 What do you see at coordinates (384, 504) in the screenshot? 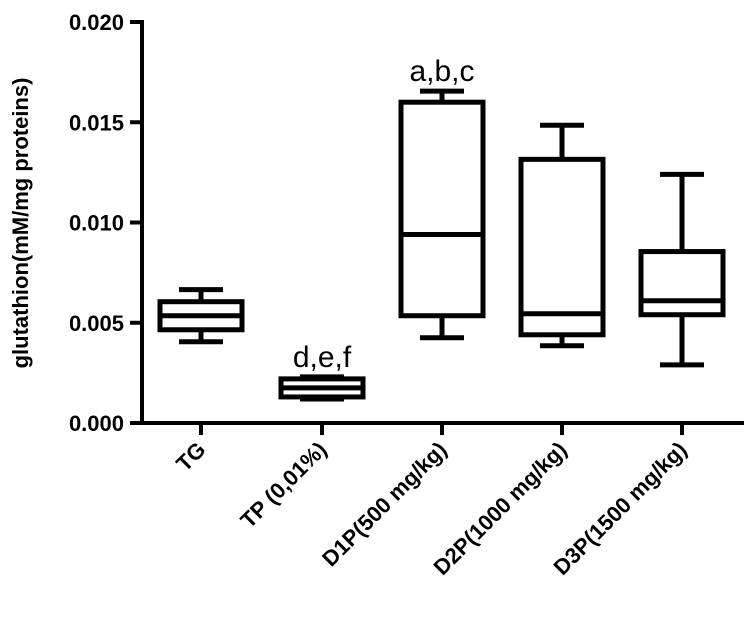
I see `x-tick-label: D1P(500 mg/kg)` at bounding box center [384, 504].